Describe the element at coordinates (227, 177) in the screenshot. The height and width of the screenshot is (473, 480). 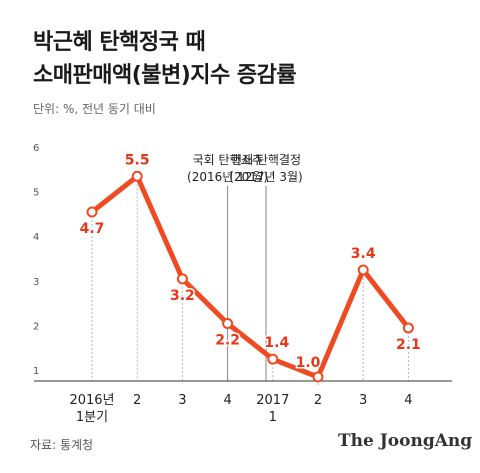
I see `annotation-date-0: (2016년 12월)` at that location.